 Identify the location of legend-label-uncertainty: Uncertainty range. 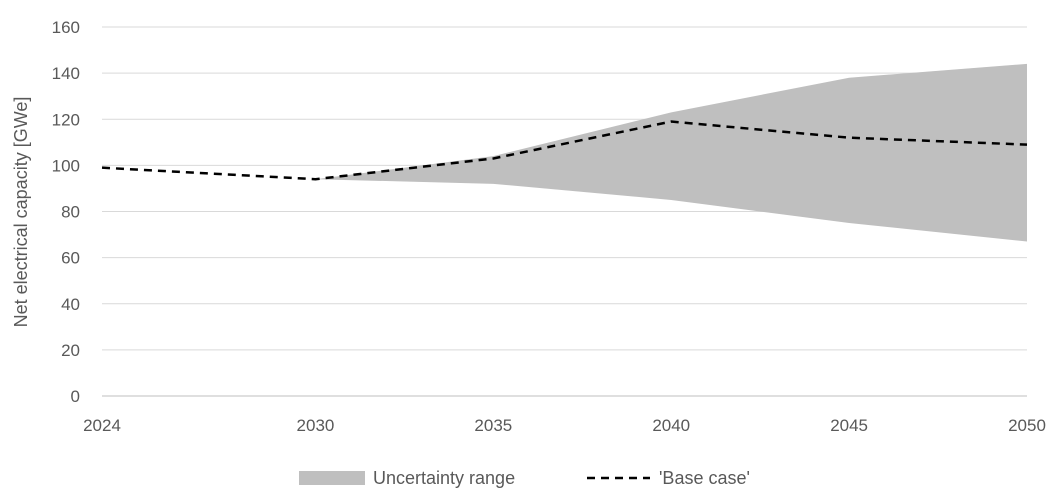
(444, 478).